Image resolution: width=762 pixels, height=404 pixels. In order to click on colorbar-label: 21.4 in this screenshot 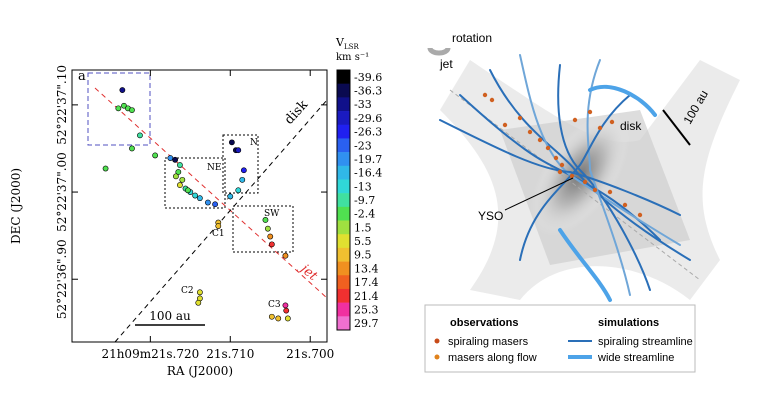, I will do `click(366, 296)`.